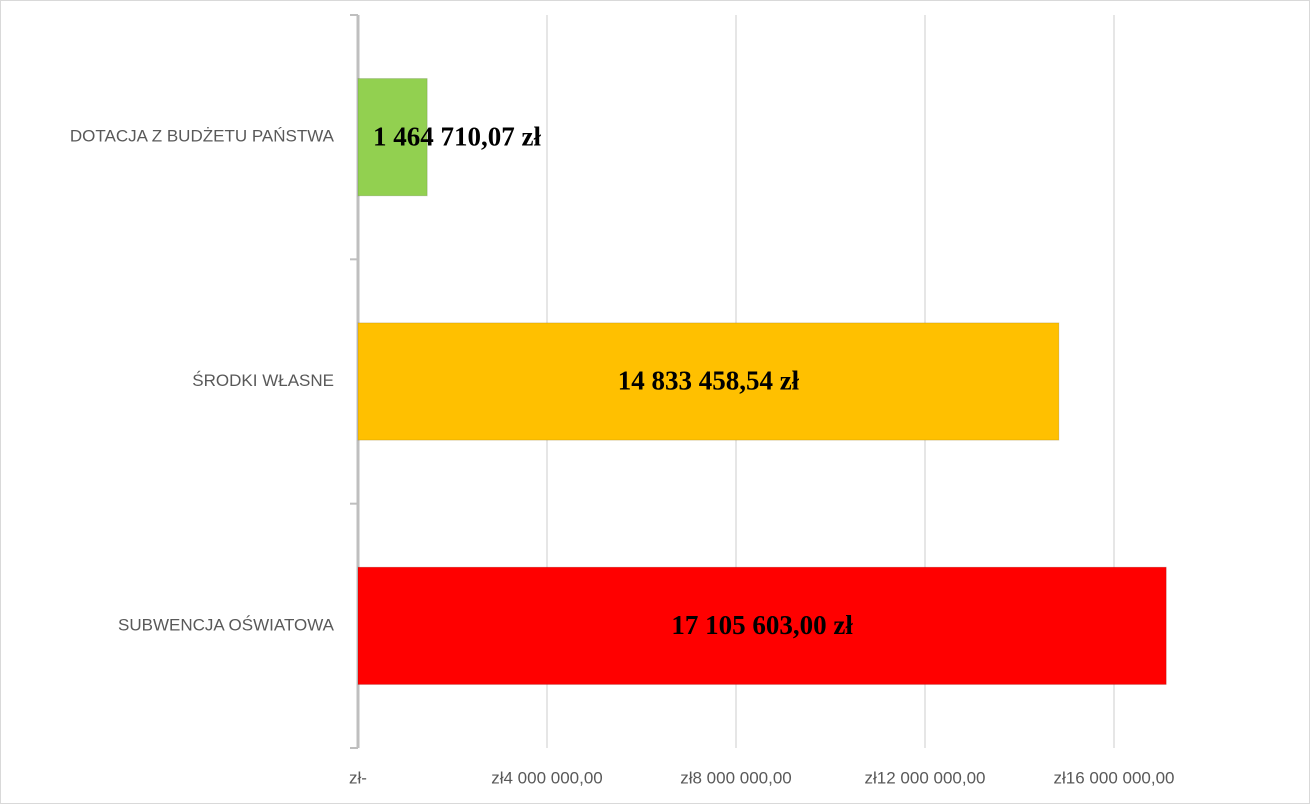 The image size is (1310, 804). I want to click on x-tick-label: zł-, so click(358, 777).